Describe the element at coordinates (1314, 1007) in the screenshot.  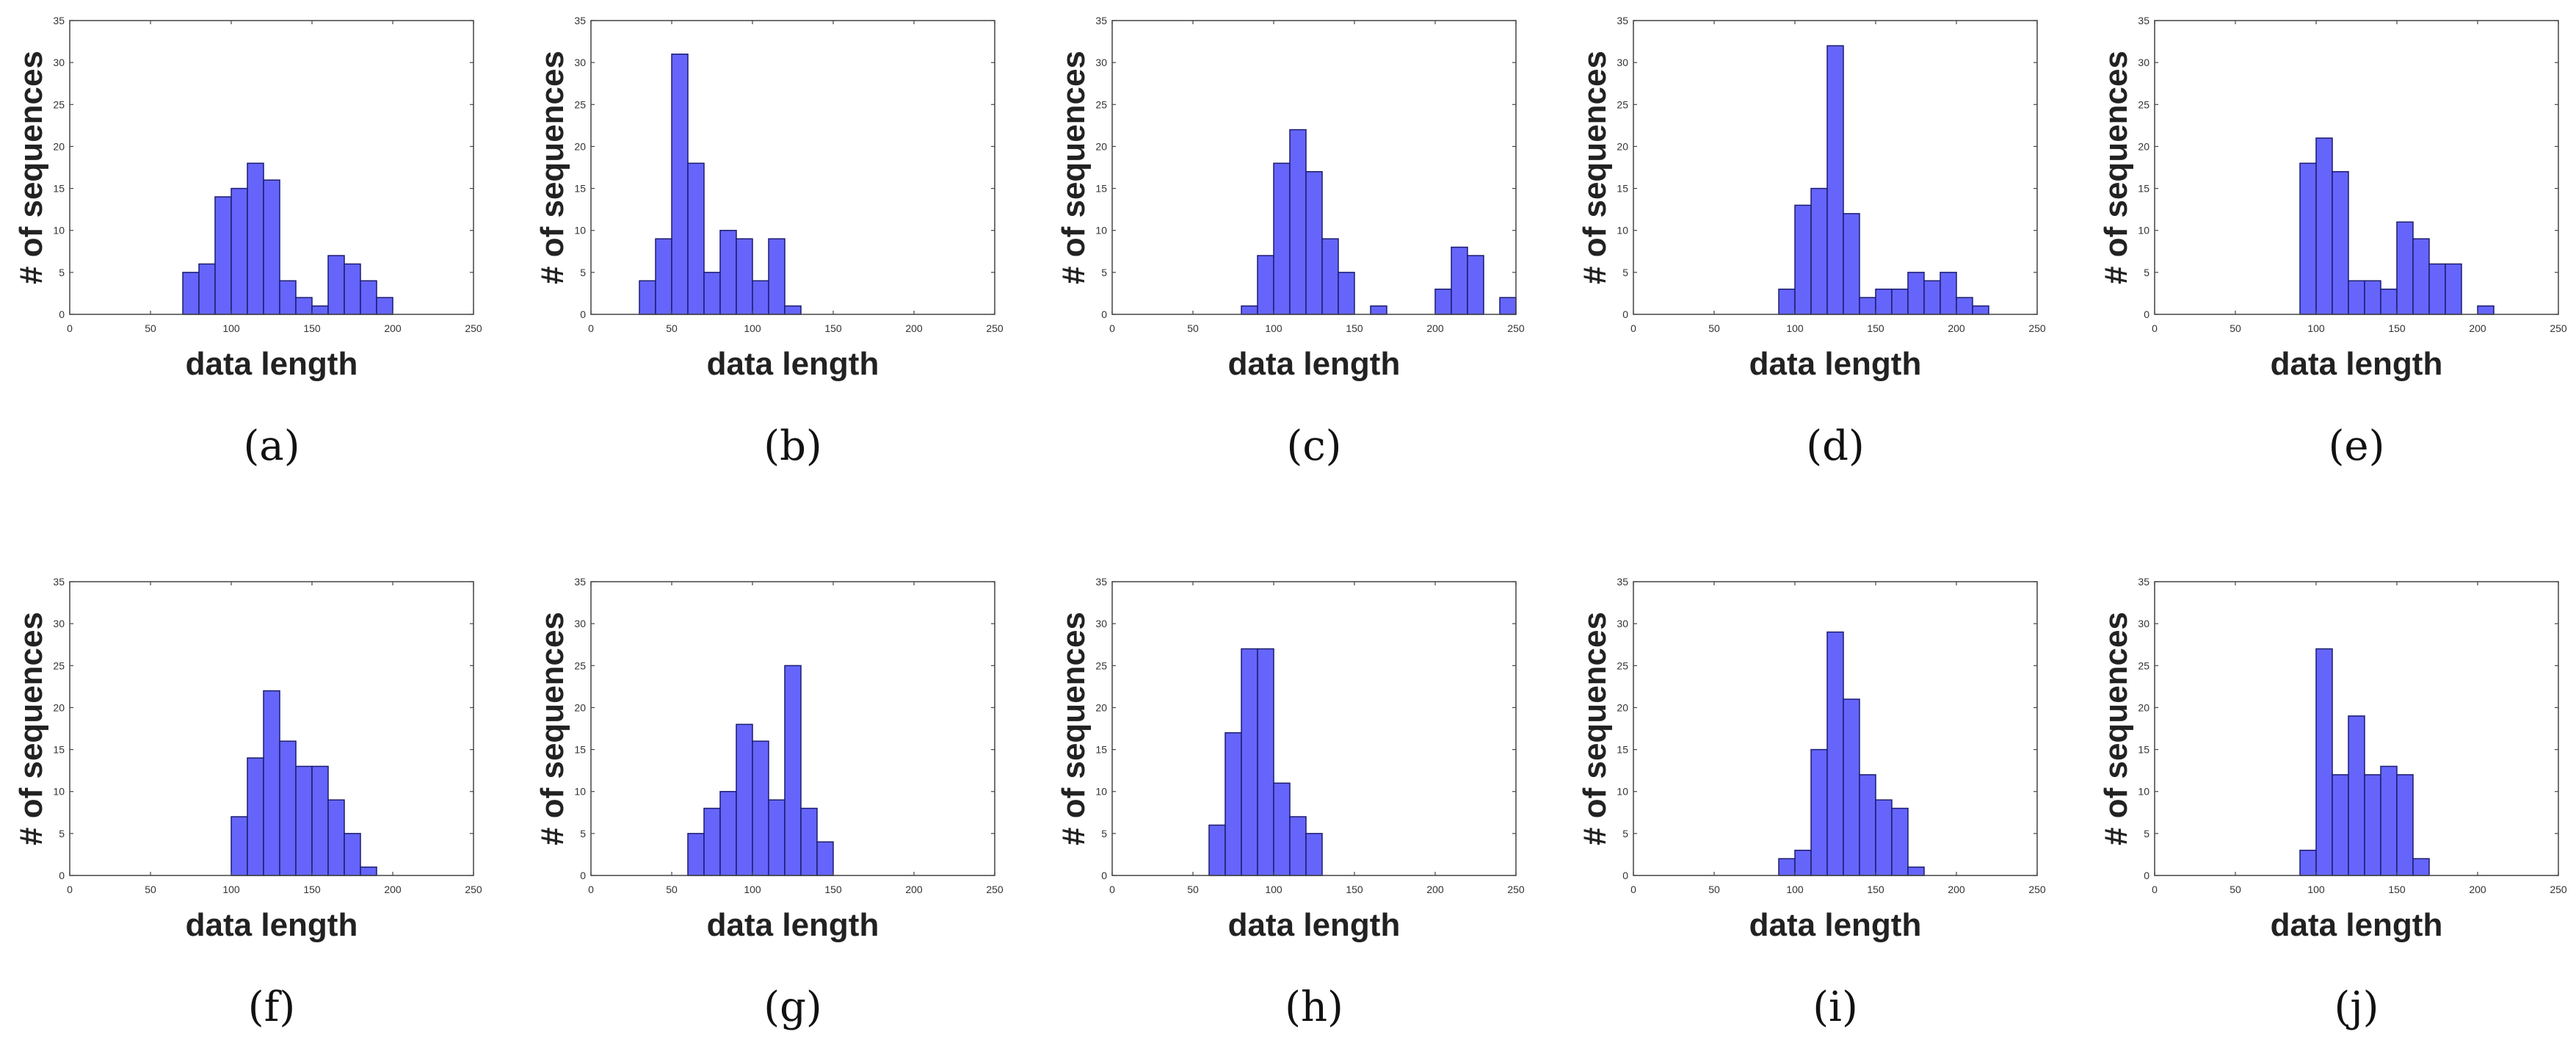
I see `panel-caption: (h)` at that location.